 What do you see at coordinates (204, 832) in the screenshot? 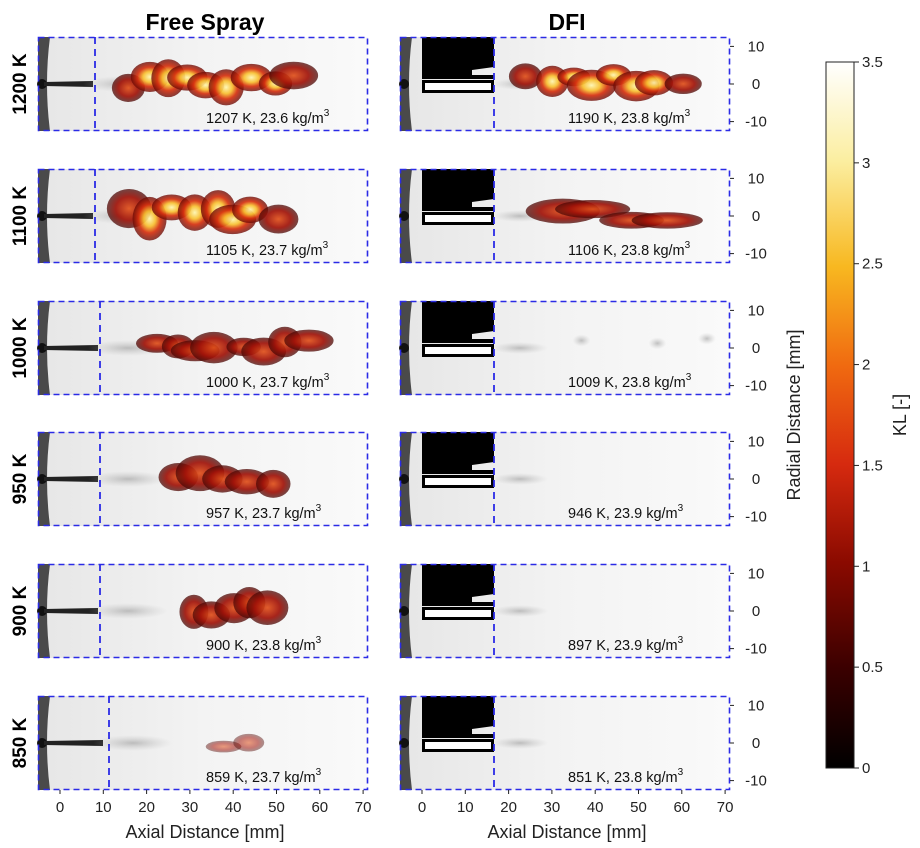
I see `x-axis-label-free: Axial Distance [mm]` at bounding box center [204, 832].